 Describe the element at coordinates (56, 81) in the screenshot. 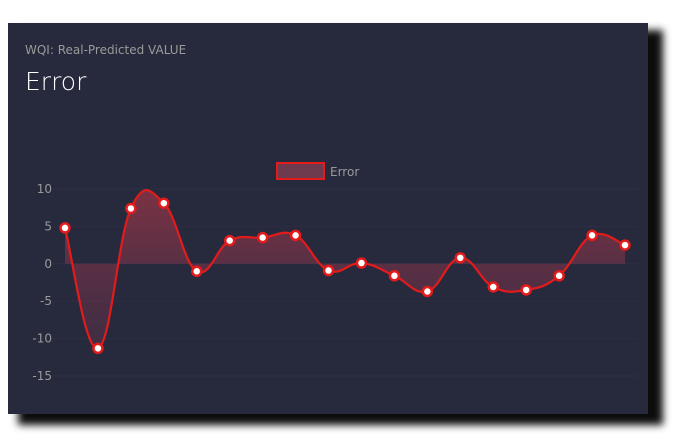

I see `card-title: Error` at that location.